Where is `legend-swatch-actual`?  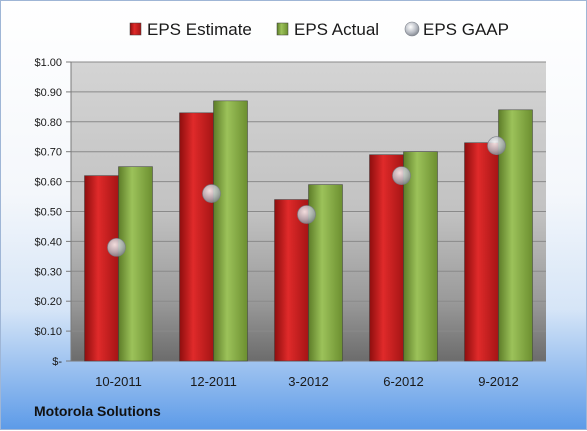 legend-swatch-actual is located at coordinates (282, 29).